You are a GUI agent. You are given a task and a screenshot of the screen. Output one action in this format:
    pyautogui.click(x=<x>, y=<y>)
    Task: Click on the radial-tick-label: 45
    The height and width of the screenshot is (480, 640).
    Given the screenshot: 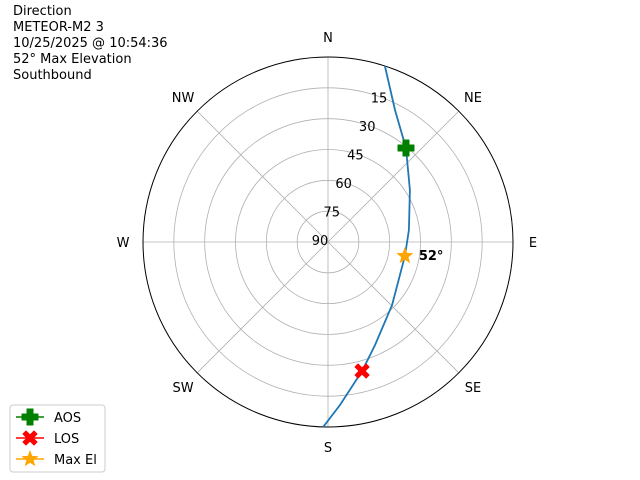 What is the action you would take?
    pyautogui.click(x=355, y=156)
    